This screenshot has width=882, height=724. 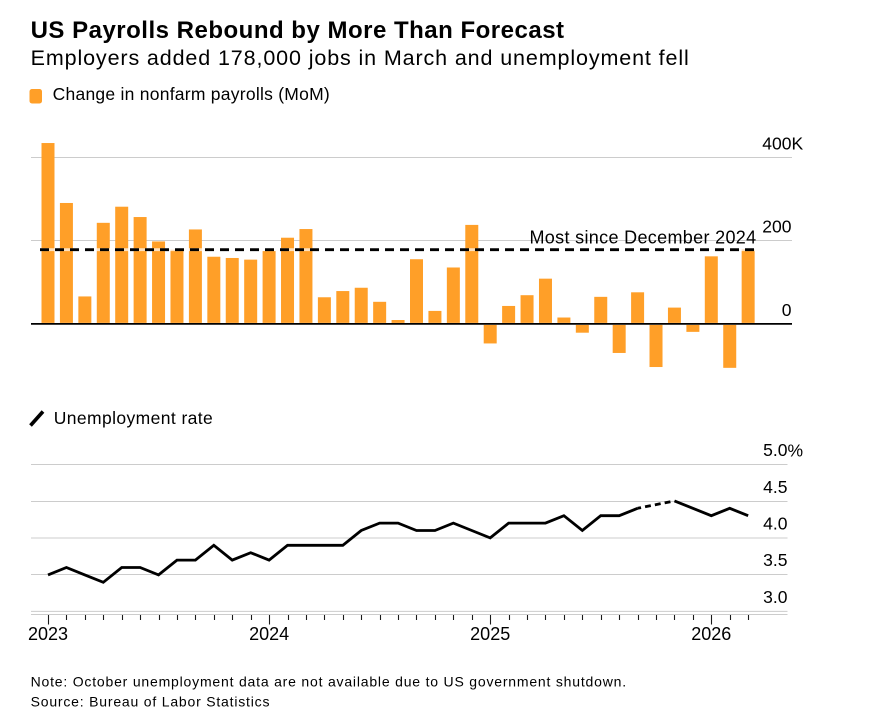 What do you see at coordinates (775, 450) in the screenshot?
I see `svg-text: 5.0` at bounding box center [775, 450].